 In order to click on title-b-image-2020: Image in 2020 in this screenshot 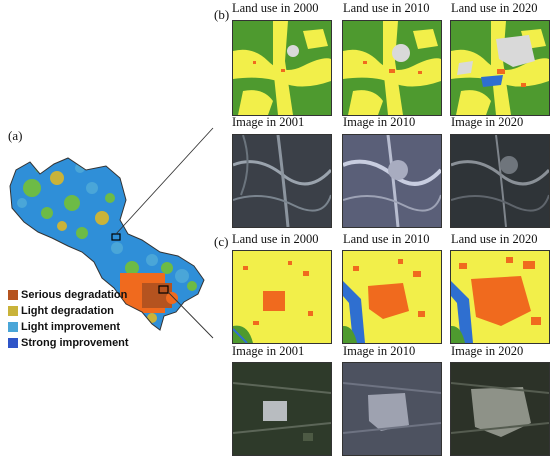, I will do `click(487, 122)`.